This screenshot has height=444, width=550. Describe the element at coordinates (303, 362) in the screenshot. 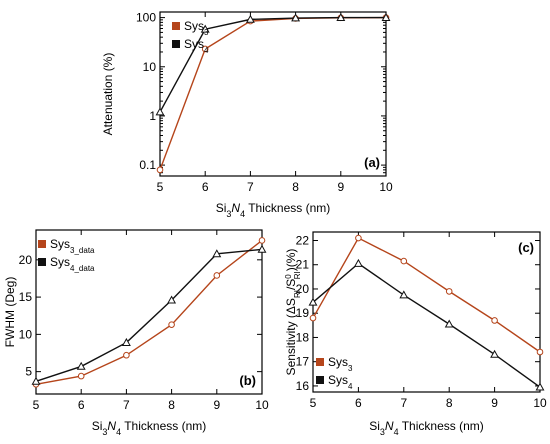

I see `y-tick-label: 17` at that location.